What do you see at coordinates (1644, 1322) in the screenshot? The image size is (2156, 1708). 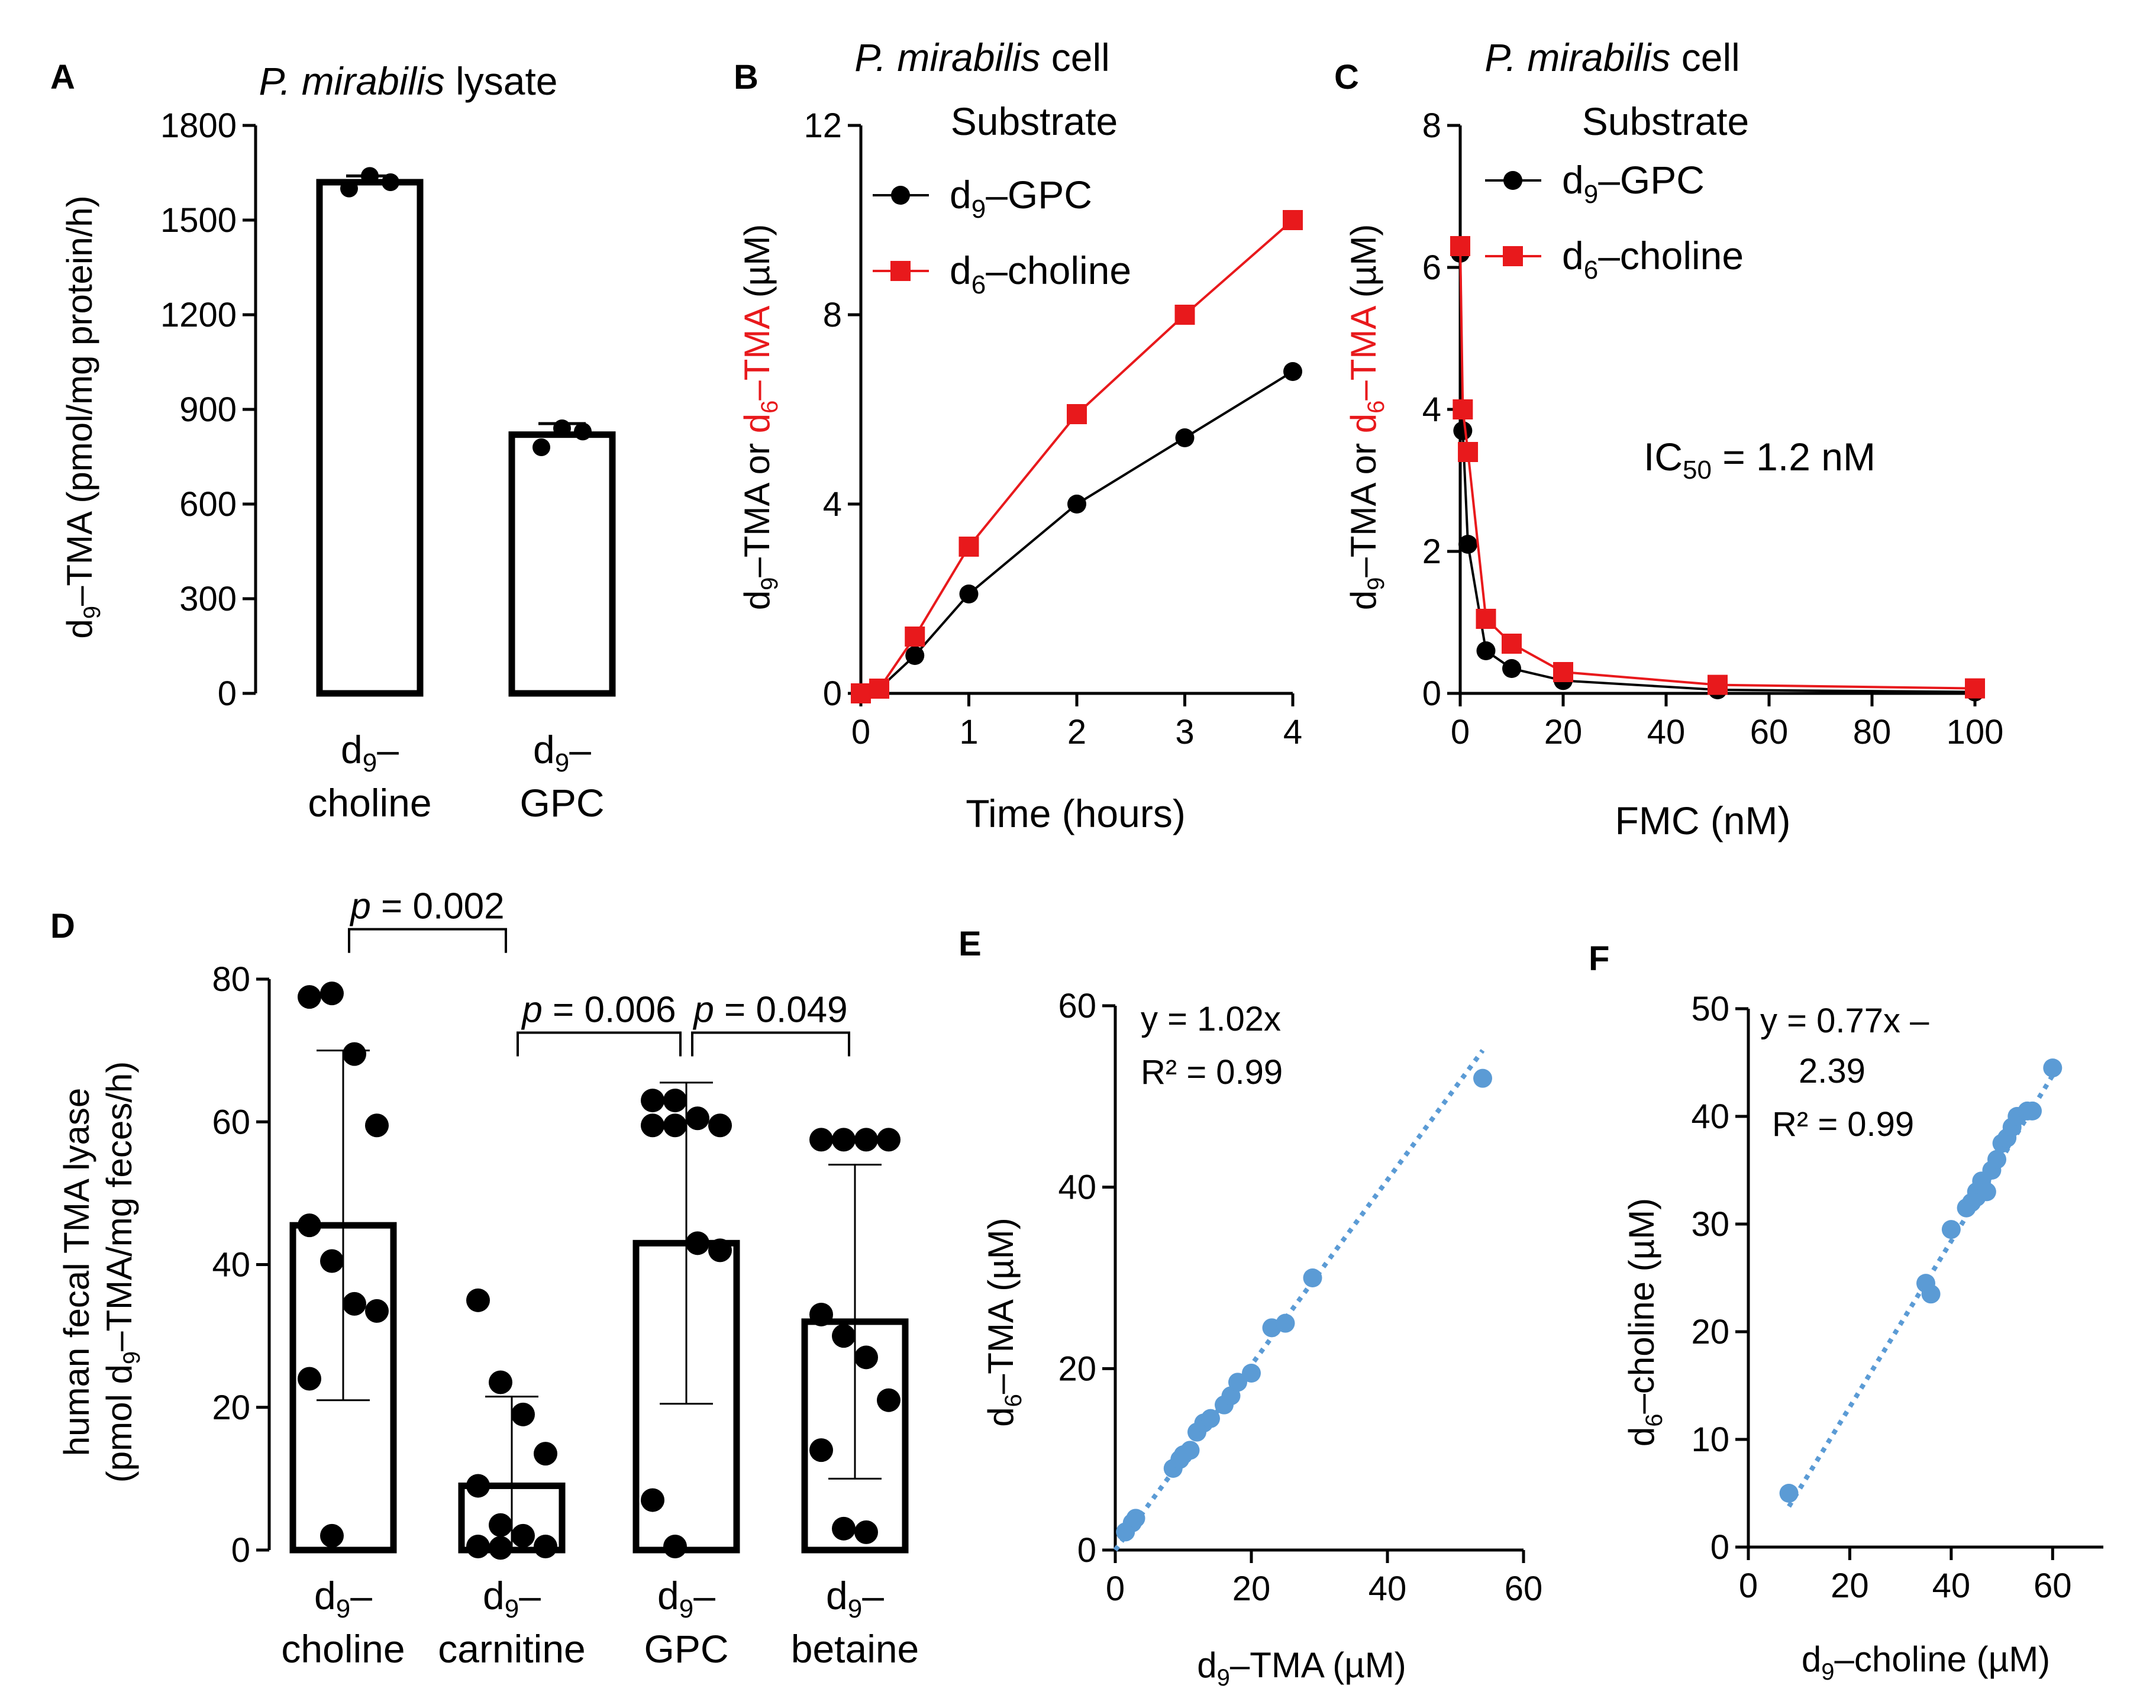 I see `panel-f-y-label: d6–choline (µM)` at bounding box center [1644, 1322].